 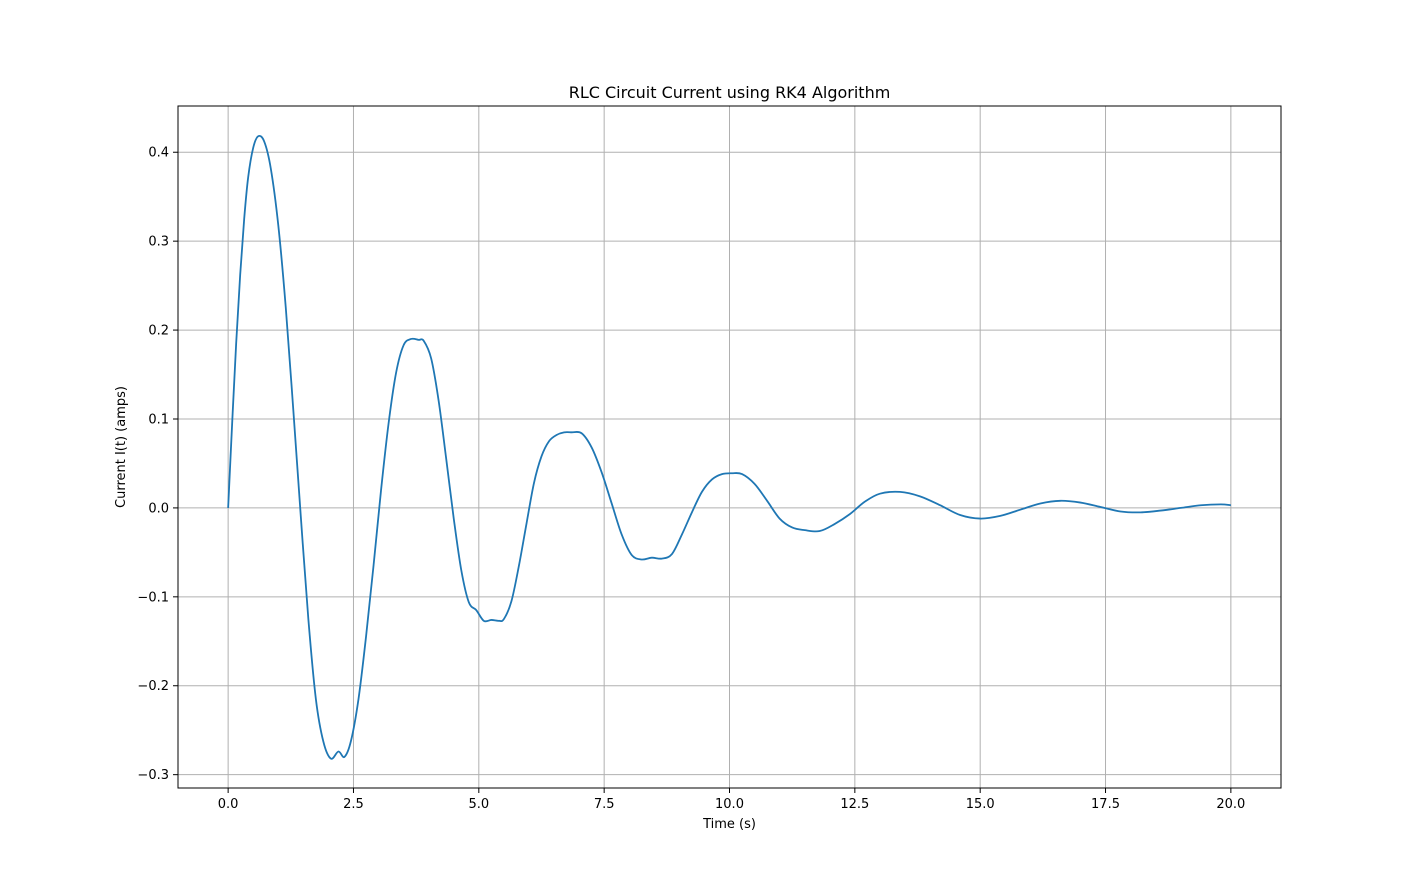 I want to click on chart-title: RLC Circuit Current using RK4 Algorithm, so click(x=730, y=92).